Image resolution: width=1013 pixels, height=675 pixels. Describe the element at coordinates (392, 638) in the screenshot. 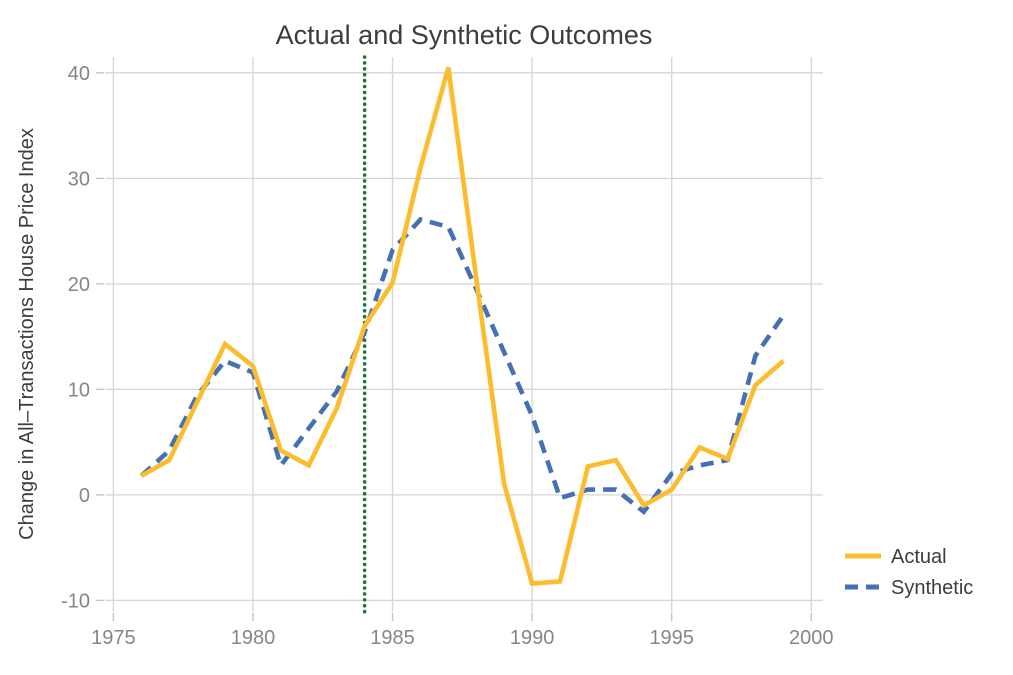

I see `x-tick-label: 1985` at that location.